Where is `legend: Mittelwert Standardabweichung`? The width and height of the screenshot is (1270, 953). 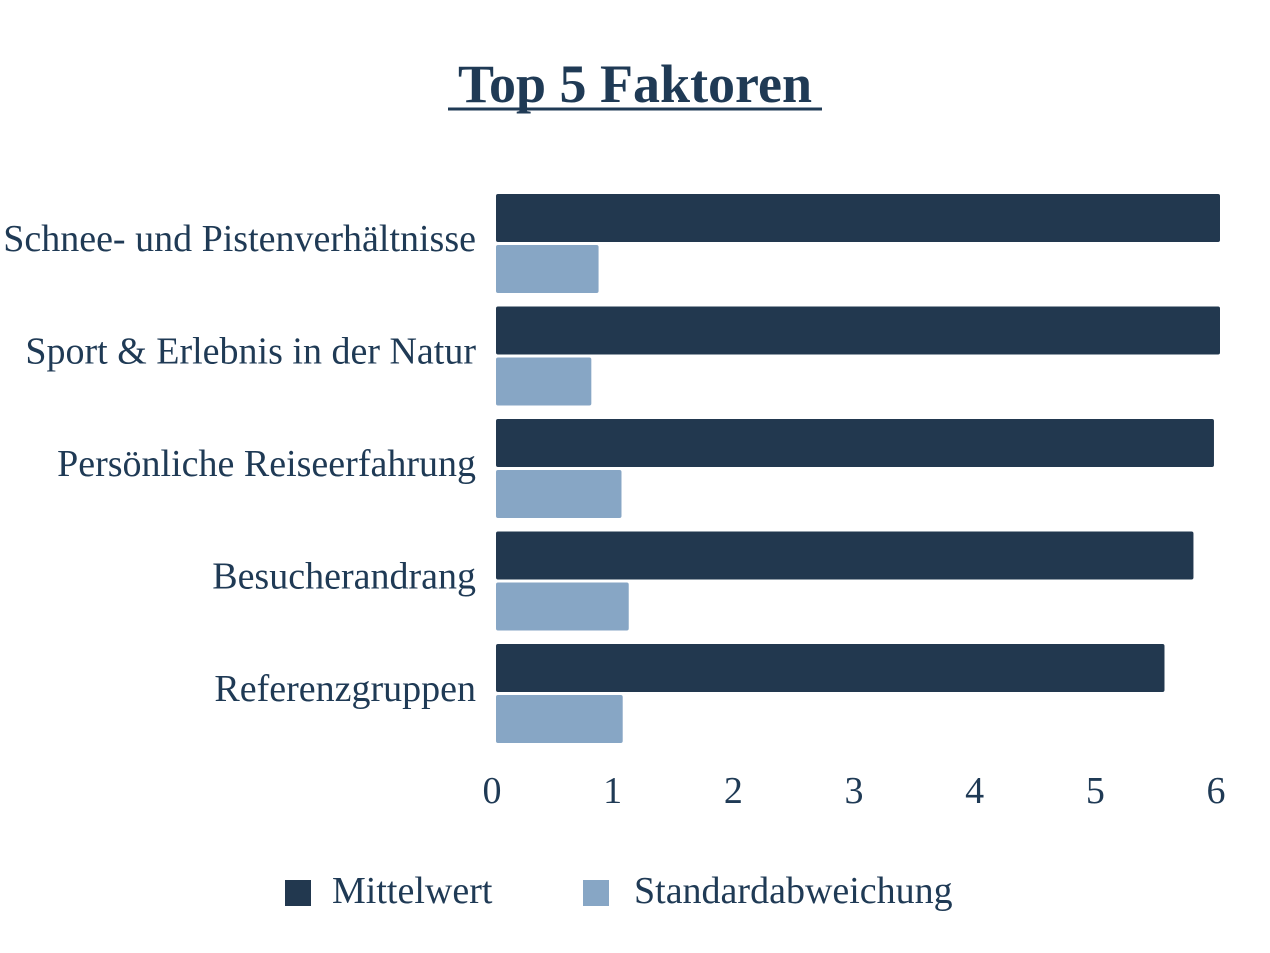
legend: Mittelwert Standardabweichung is located at coordinates (619, 891).